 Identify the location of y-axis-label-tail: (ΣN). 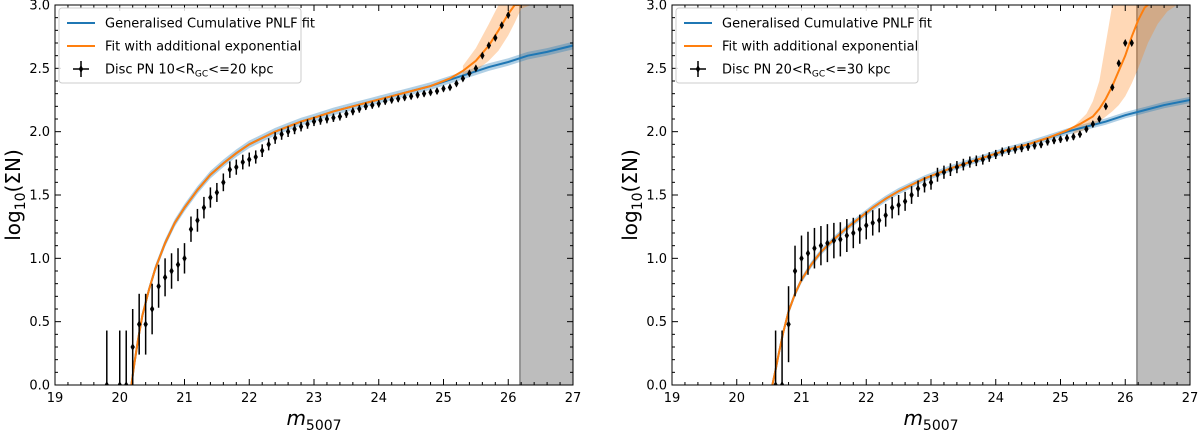
(13, 170).